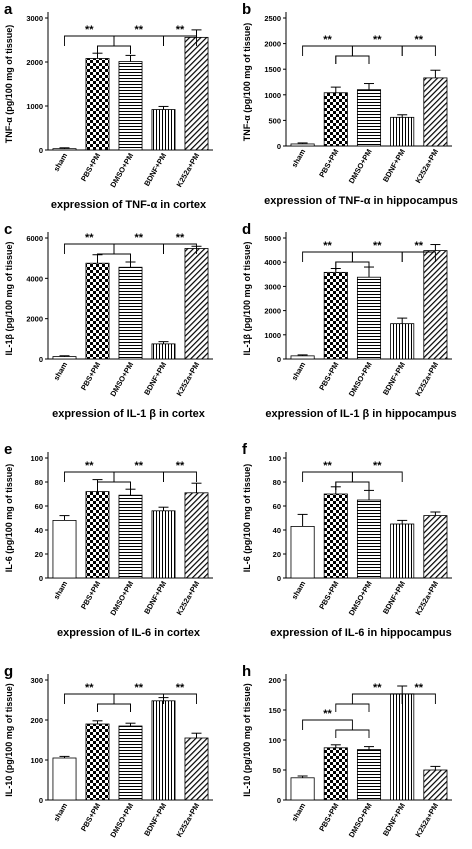 This screenshot has width=472, height=849. Describe the element at coordinates (129, 414) in the screenshot. I see `panel-title: expression of IL-1 β in cortex` at that location.